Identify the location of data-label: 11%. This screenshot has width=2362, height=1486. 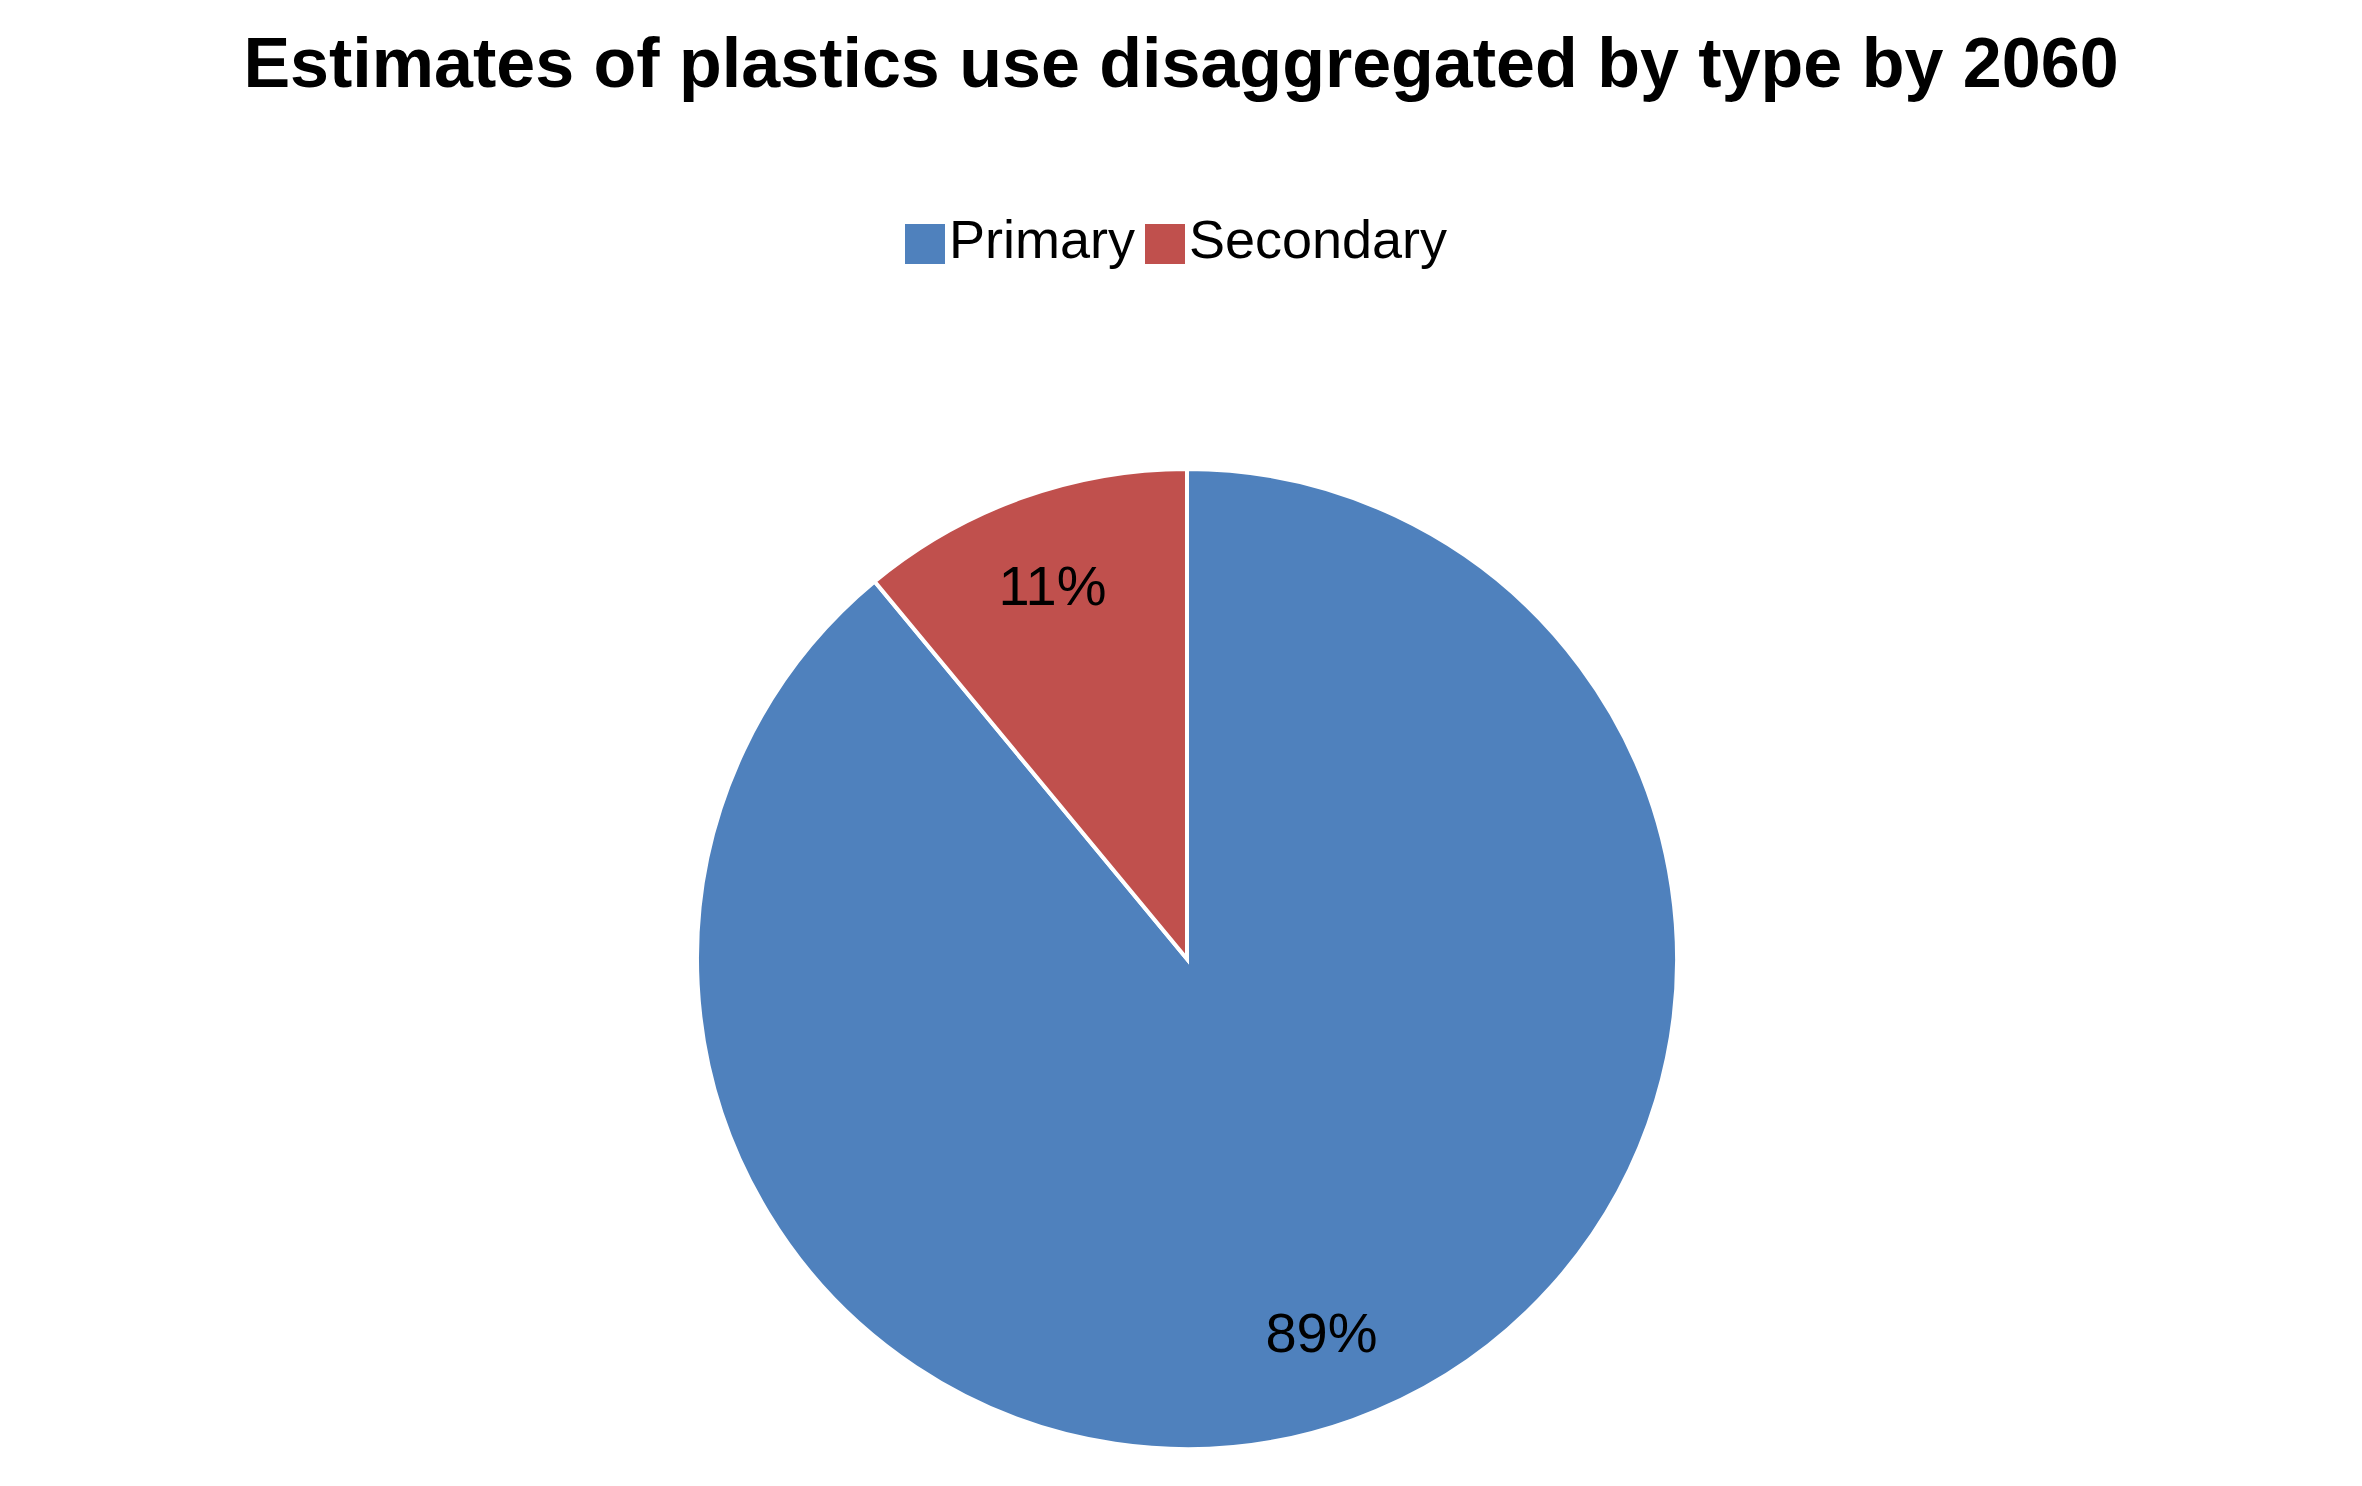
(1052, 586).